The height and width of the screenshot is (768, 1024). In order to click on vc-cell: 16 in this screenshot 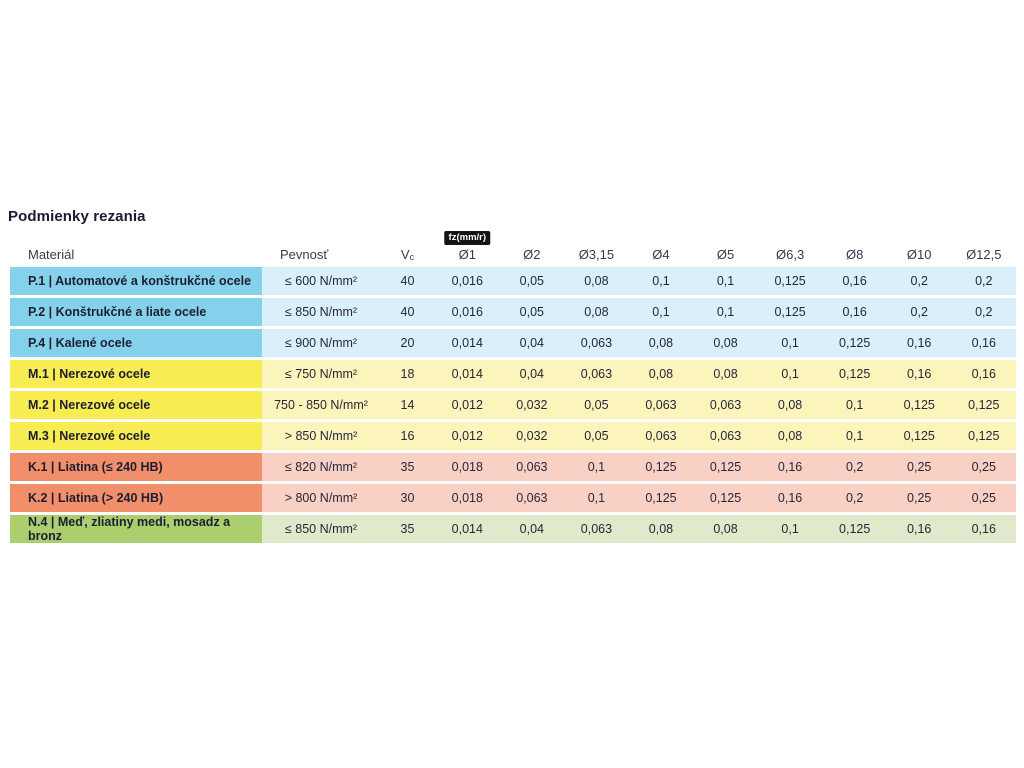, I will do `click(407, 436)`.